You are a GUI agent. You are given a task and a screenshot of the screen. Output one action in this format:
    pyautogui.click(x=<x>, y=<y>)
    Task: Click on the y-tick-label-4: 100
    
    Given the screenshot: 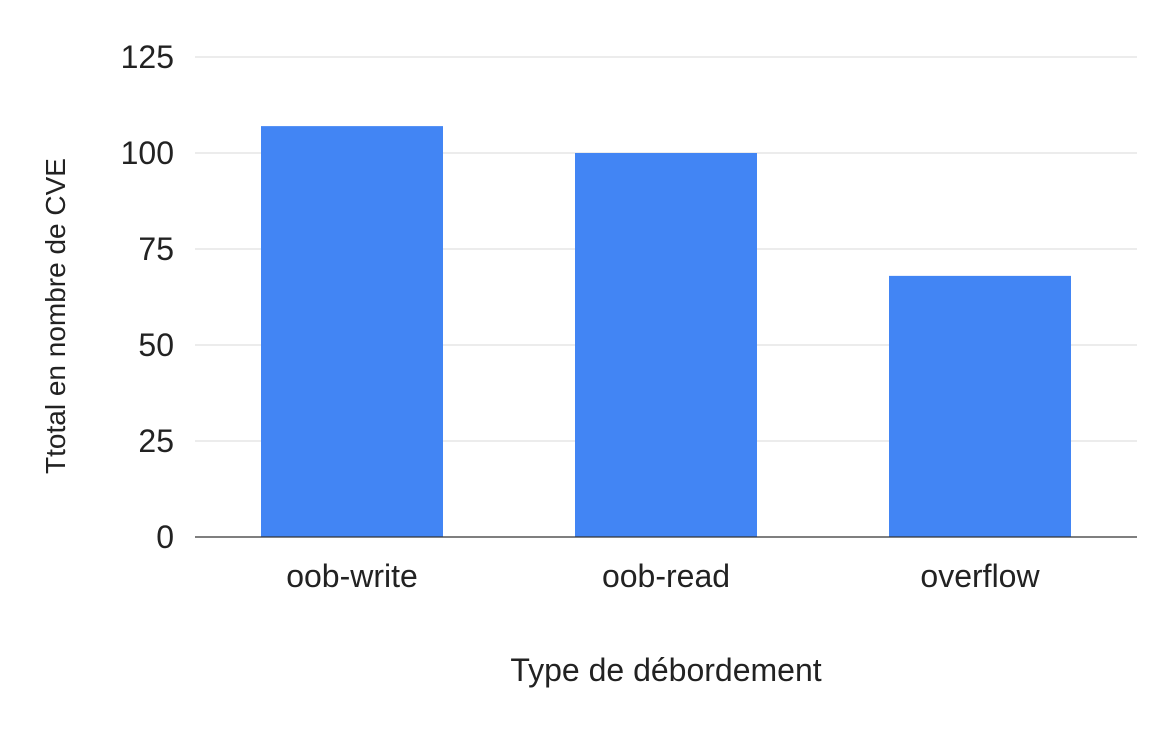 What is the action you would take?
    pyautogui.click(x=147, y=153)
    